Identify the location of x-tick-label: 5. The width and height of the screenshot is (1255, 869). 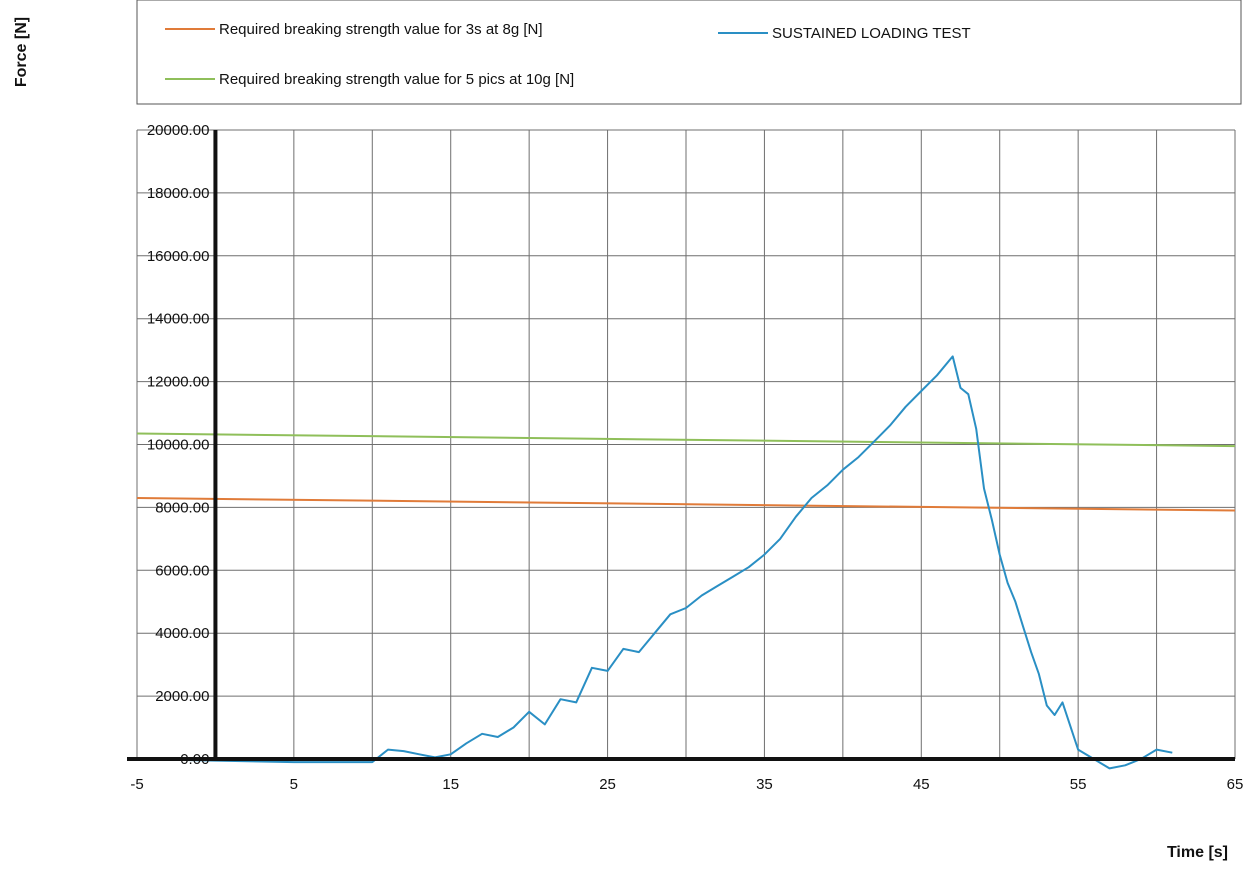
(294, 784).